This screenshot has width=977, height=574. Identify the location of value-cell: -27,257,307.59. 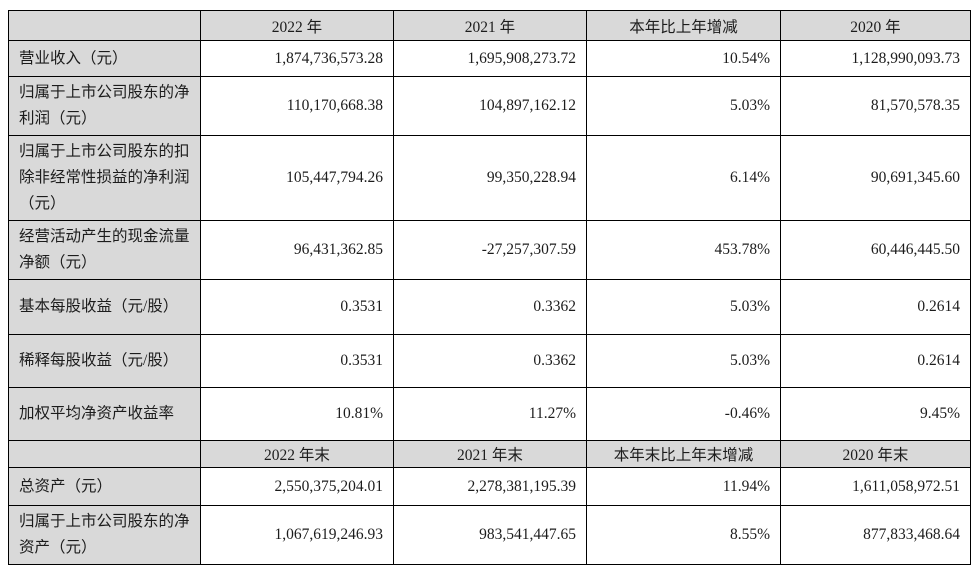
(490, 250).